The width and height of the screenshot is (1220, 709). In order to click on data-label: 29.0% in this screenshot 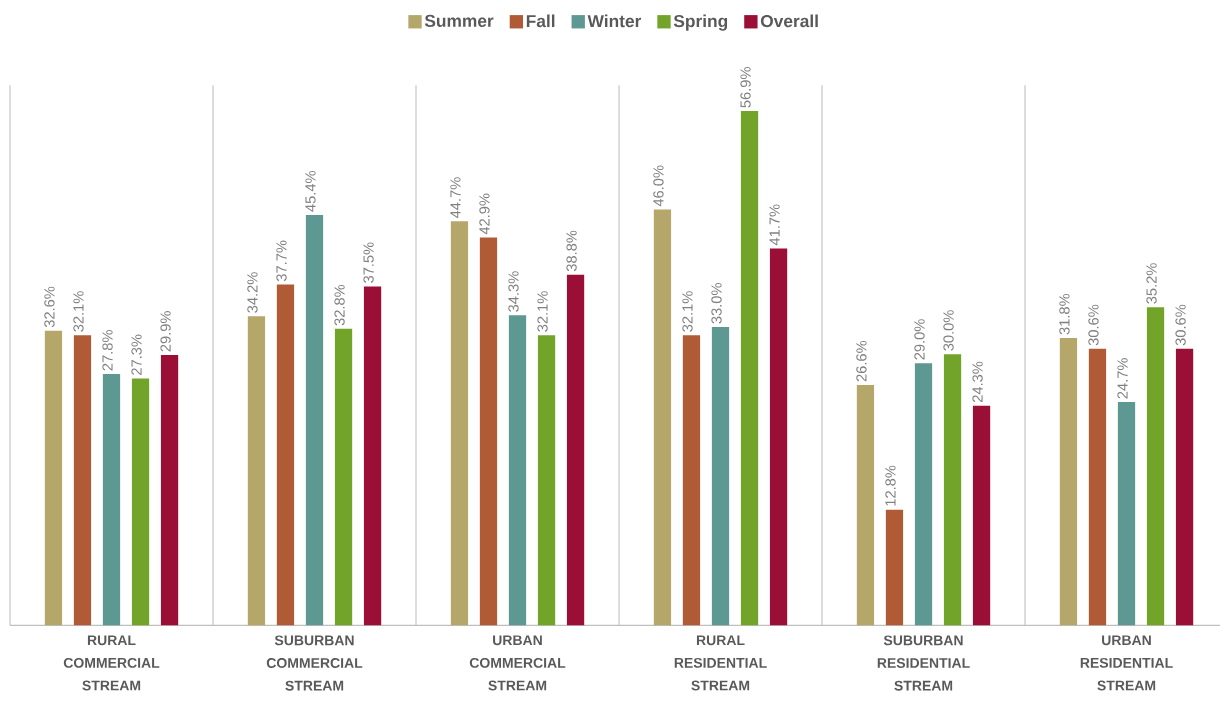, I will do `click(919, 339)`.